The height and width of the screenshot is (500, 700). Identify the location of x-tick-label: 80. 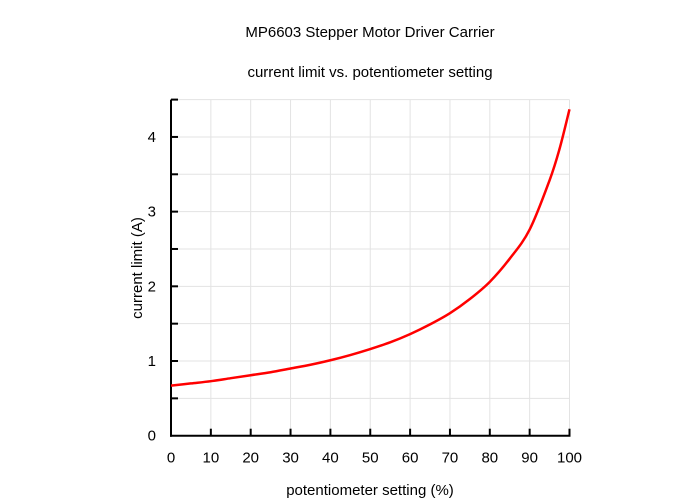
(489, 458).